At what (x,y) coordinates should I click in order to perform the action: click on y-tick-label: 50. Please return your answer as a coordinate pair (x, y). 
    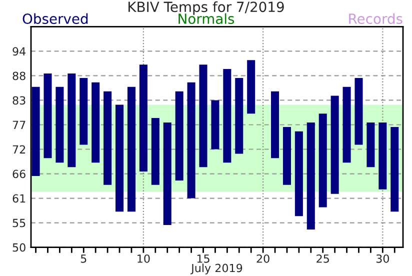
    Looking at the image, I should click on (19, 247).